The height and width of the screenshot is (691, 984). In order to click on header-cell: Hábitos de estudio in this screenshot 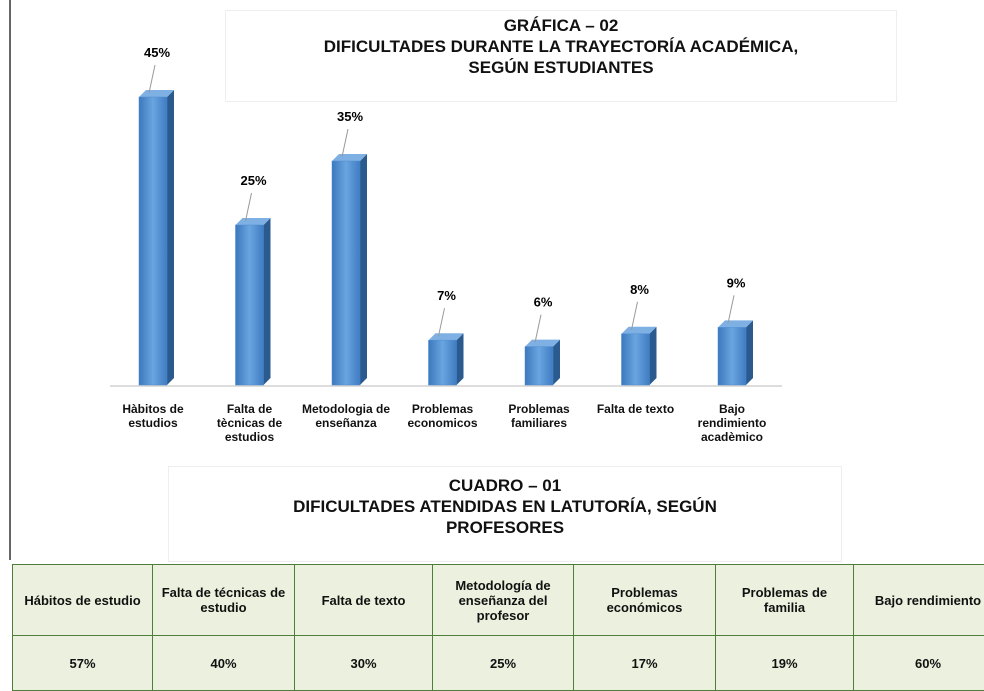, I will do `click(83, 600)`.